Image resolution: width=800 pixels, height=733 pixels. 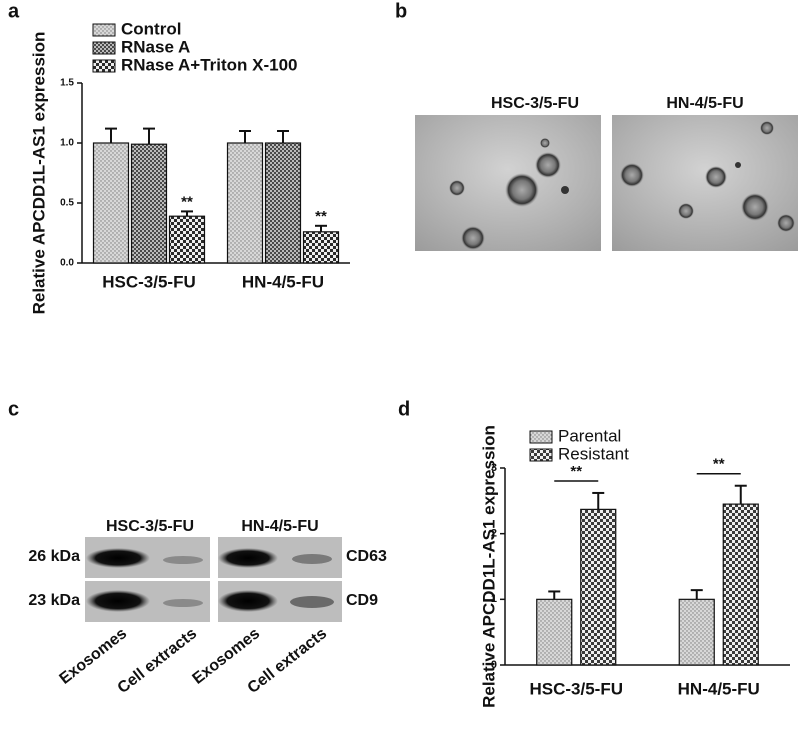 I want to click on panel-label: a, so click(x=14, y=11).